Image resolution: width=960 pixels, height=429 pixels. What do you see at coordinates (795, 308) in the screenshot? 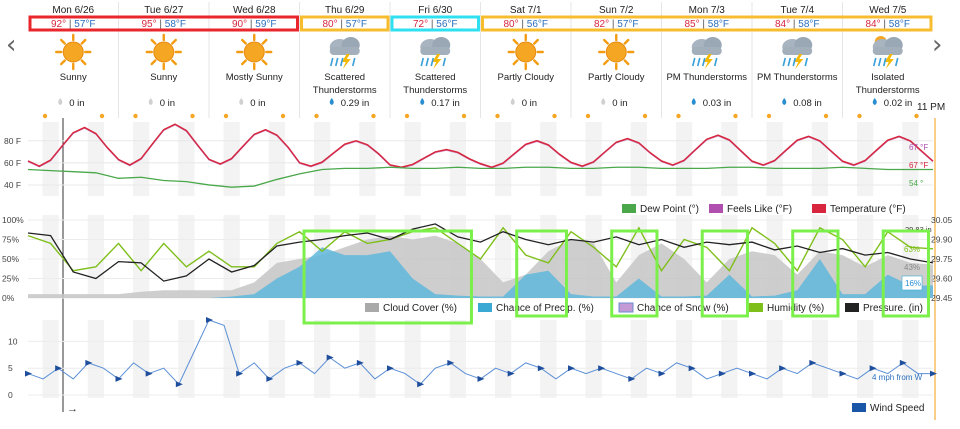
I see `sky-legend-item: Humidity (%)` at bounding box center [795, 308].